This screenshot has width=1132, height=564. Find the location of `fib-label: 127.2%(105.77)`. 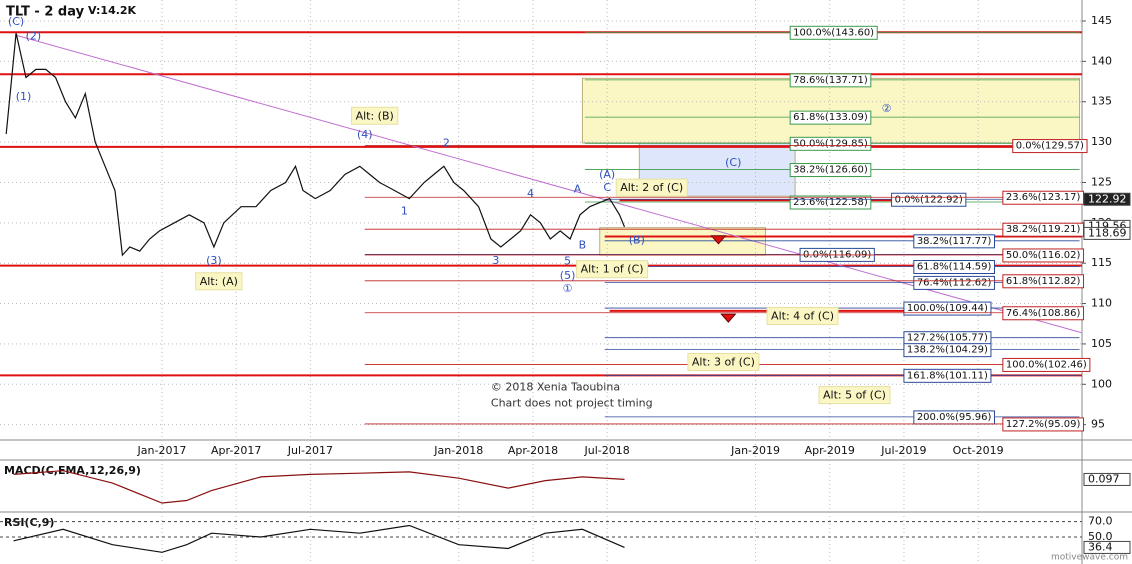

fib-label: 127.2%(105.77) is located at coordinates (947, 338).